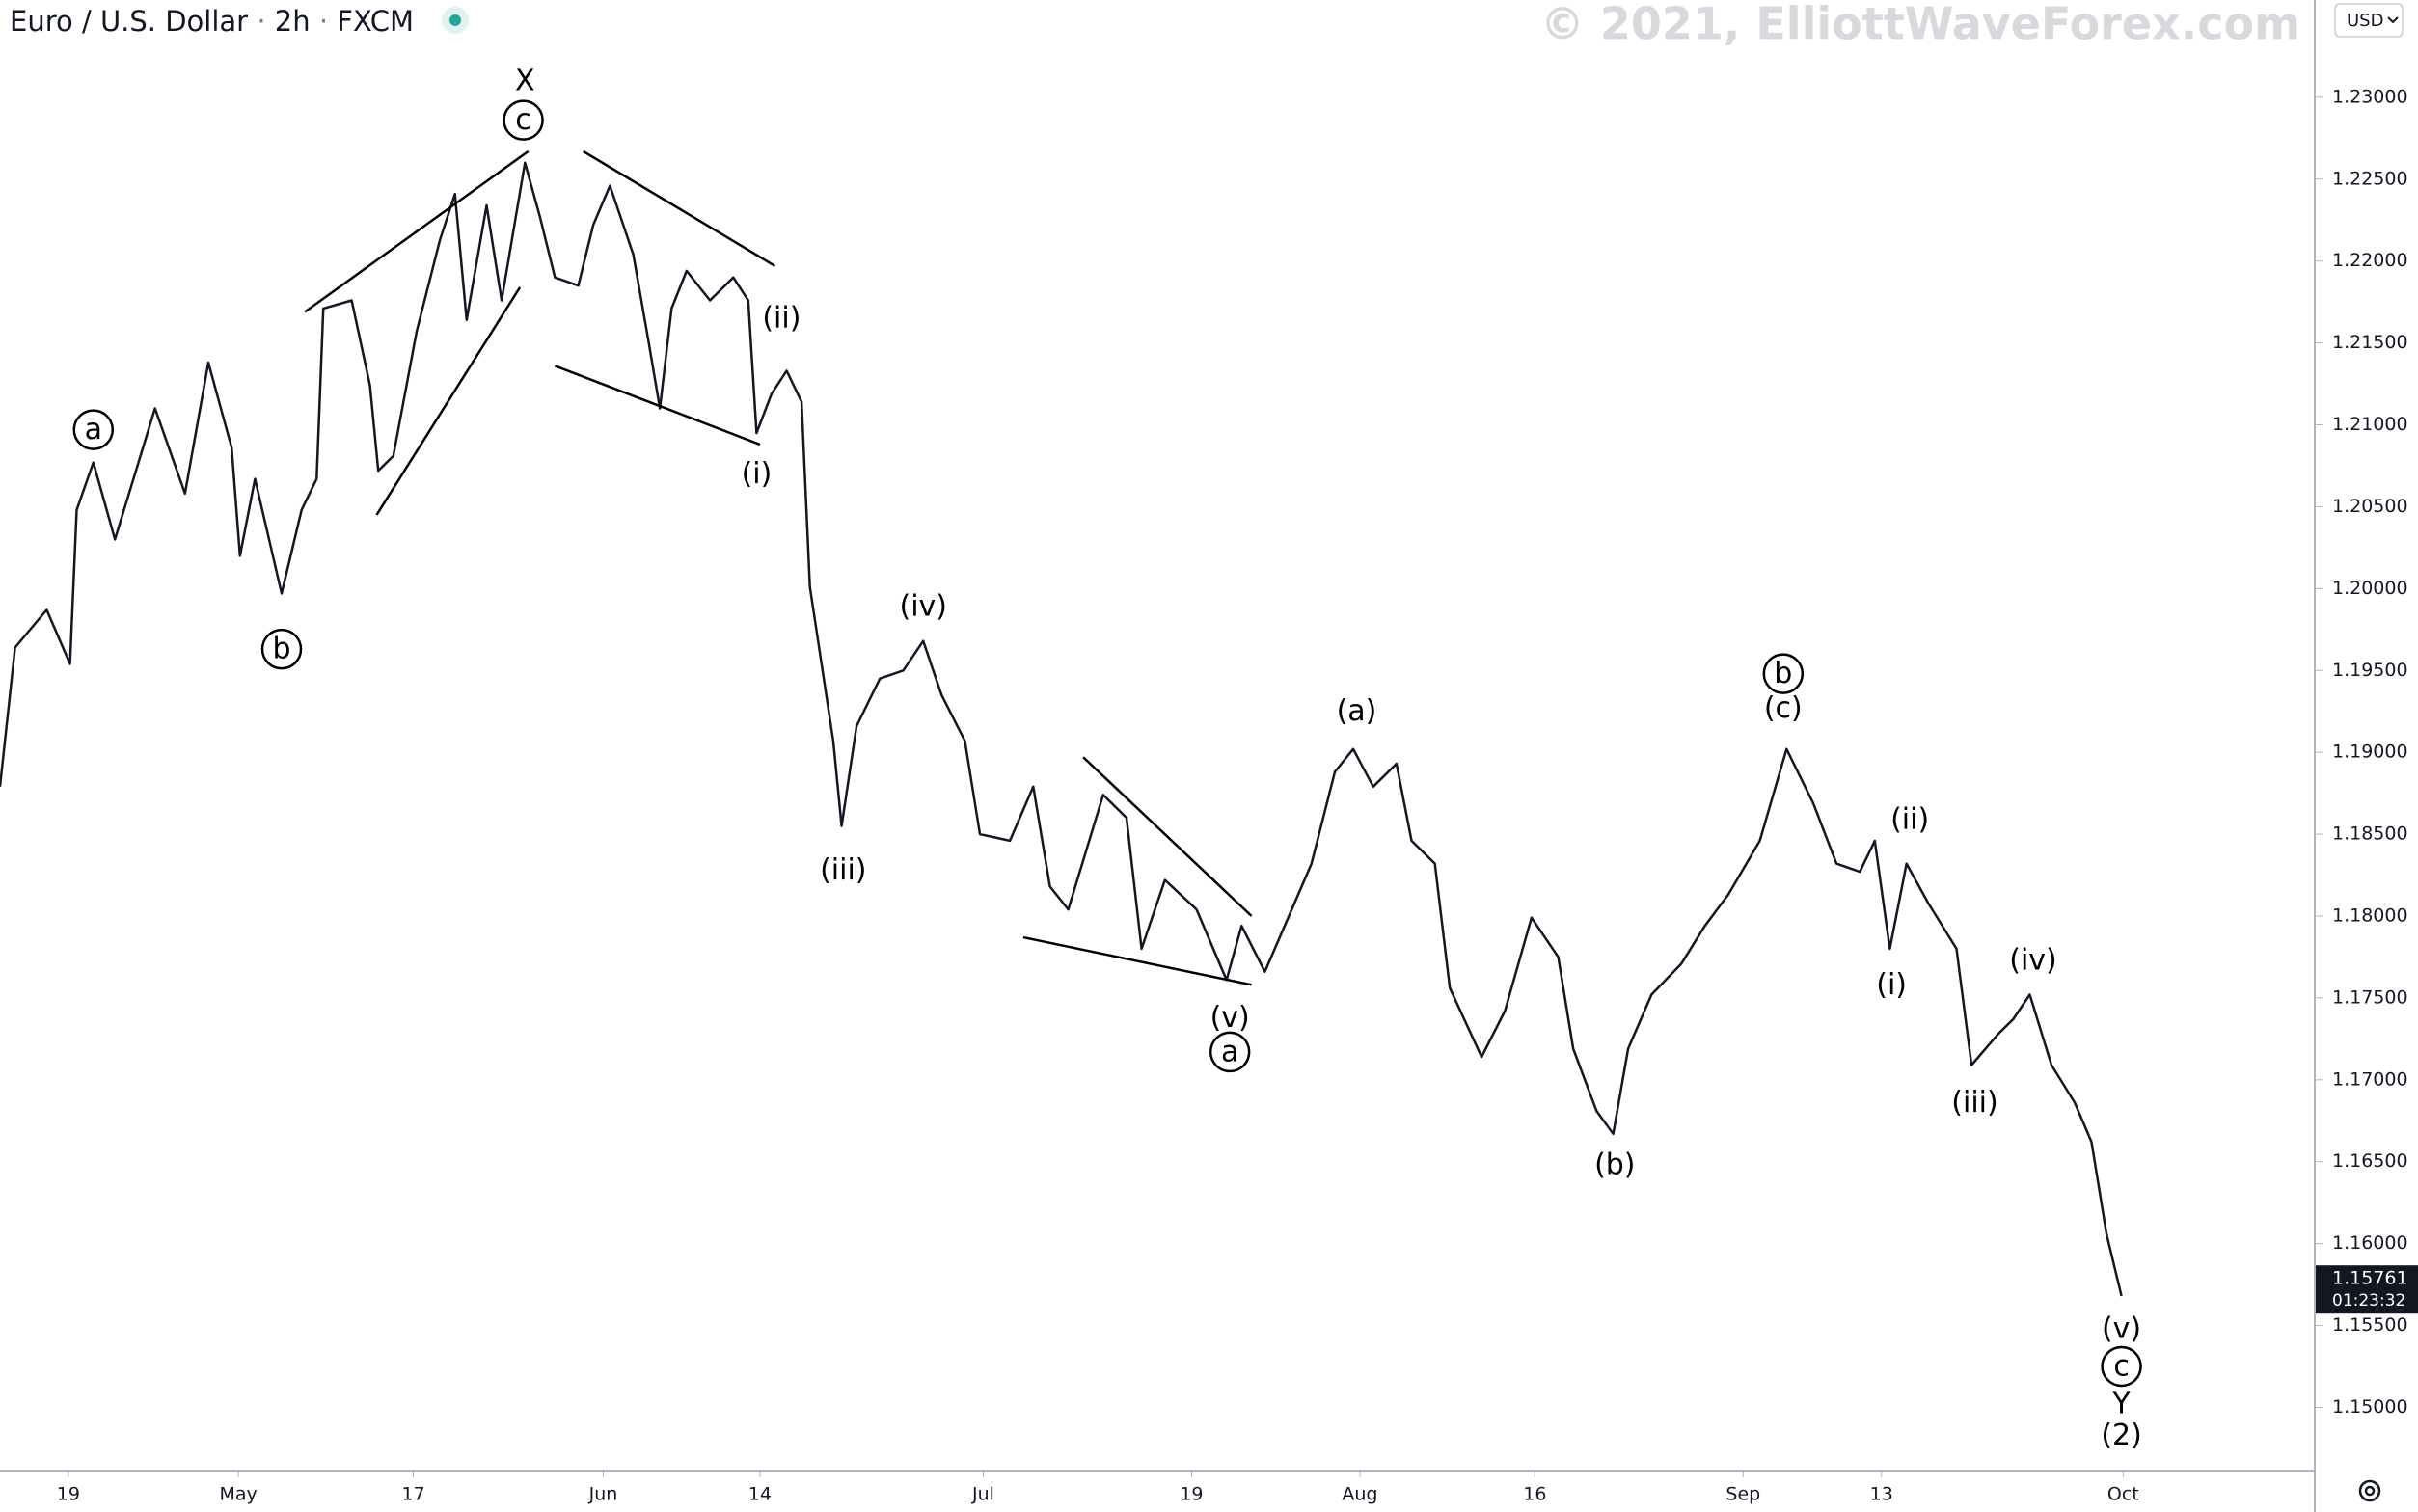 This screenshot has height=1512, width=2418. Describe the element at coordinates (2370, 834) in the screenshot. I see `y-tick-label: 1.18500` at that location.